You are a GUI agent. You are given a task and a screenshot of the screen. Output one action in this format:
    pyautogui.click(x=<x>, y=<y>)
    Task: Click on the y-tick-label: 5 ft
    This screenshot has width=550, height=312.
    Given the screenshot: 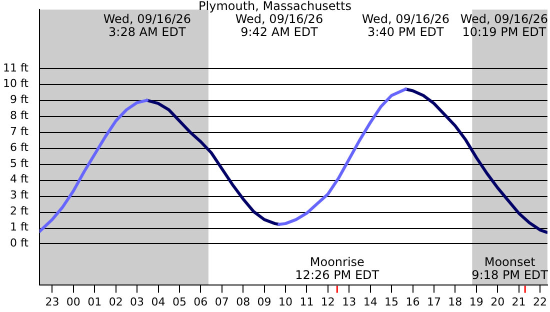 What is the action you would take?
    pyautogui.click(x=20, y=163)
    